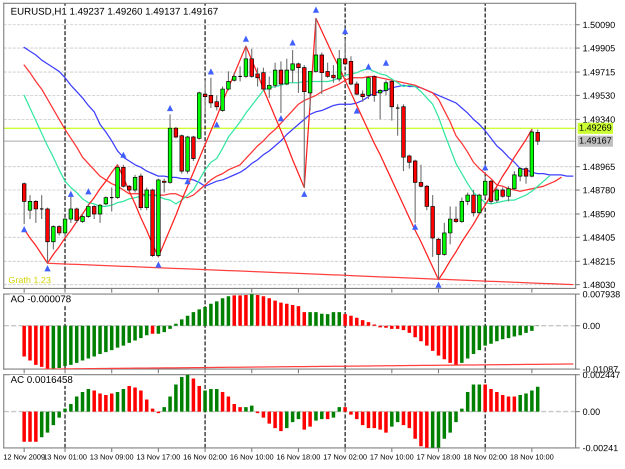 The width and height of the screenshot is (625, 469). I want to click on ref-line-label: 1.49167, so click(596, 140).